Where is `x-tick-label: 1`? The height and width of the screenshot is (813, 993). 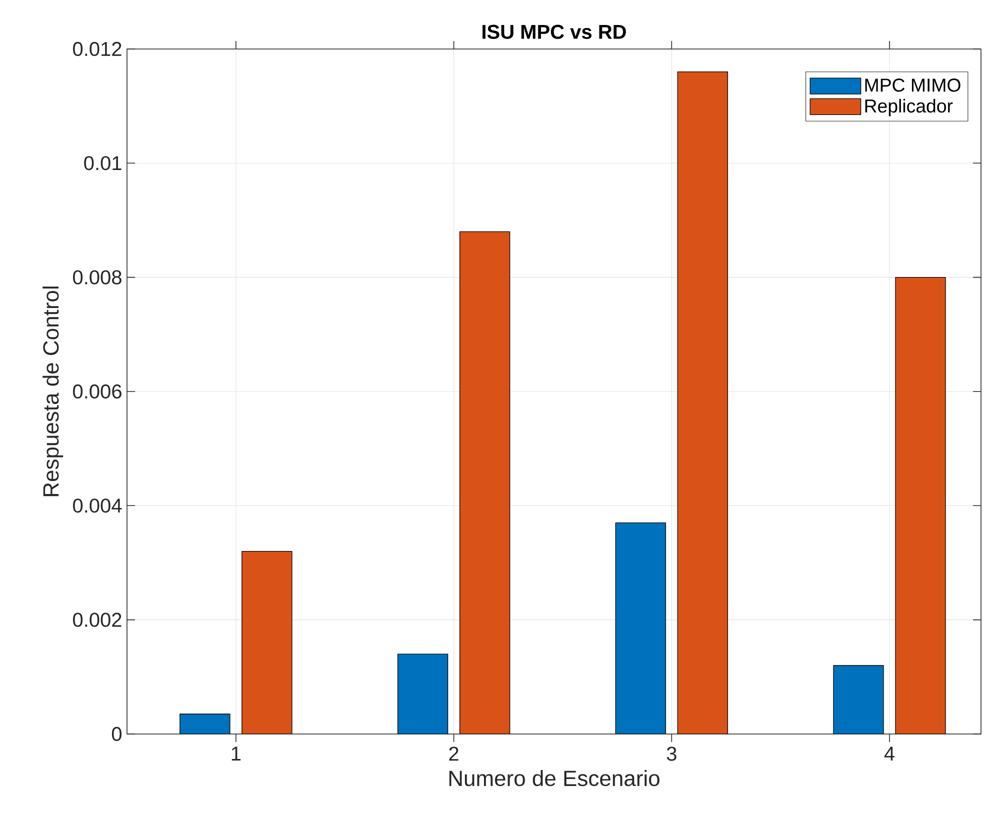
x-tick-label: 1 is located at coordinates (236, 753).